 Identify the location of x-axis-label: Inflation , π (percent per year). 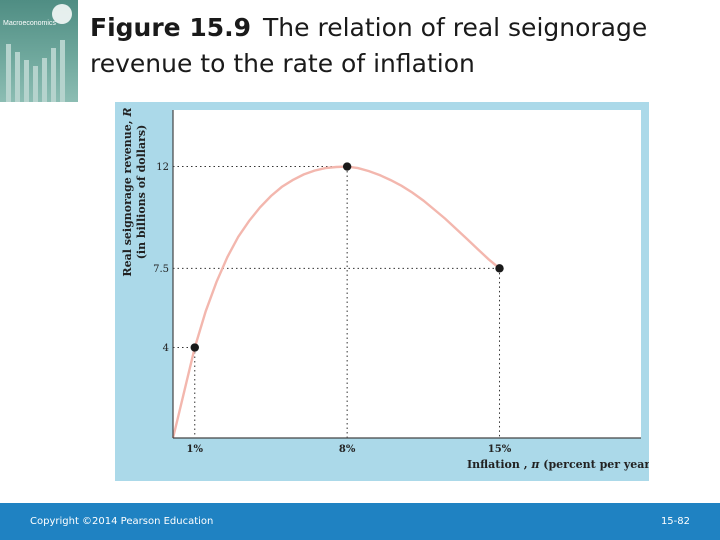
(558, 464).